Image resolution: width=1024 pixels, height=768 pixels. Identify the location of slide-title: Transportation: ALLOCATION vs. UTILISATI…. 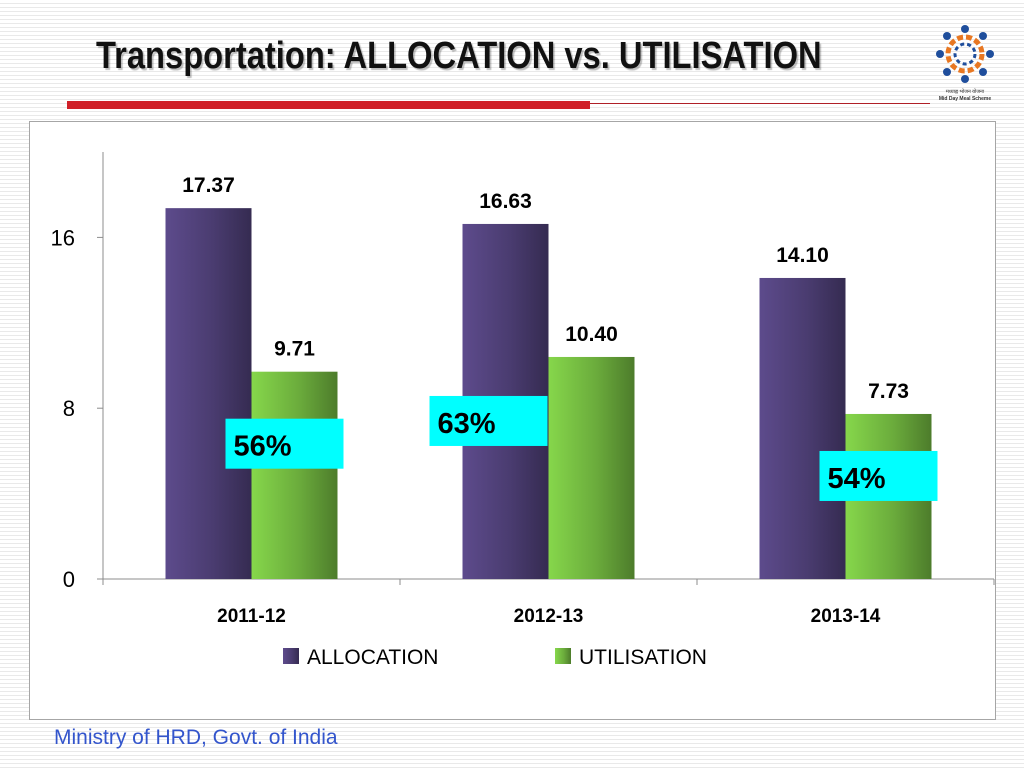
(459, 56).